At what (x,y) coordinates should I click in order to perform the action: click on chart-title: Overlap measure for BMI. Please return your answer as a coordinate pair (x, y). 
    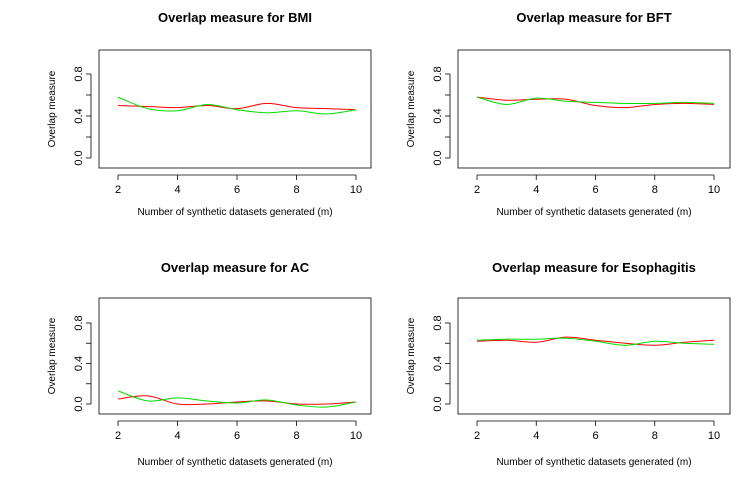
    Looking at the image, I should click on (235, 17).